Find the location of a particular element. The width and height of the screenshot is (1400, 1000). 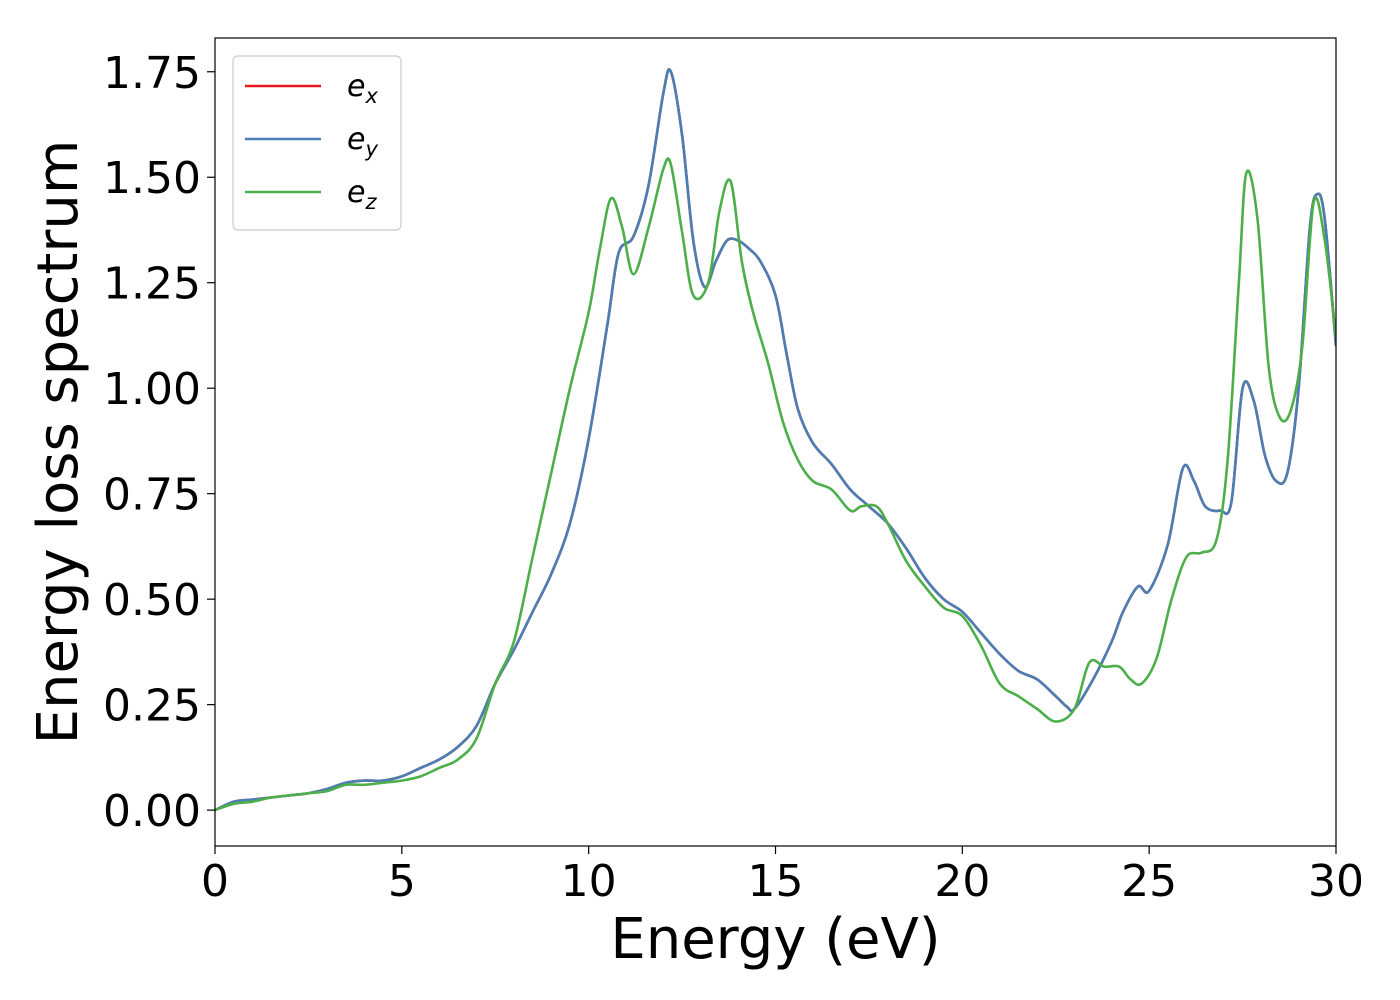

legend: ex ey ez is located at coordinates (317, 143).